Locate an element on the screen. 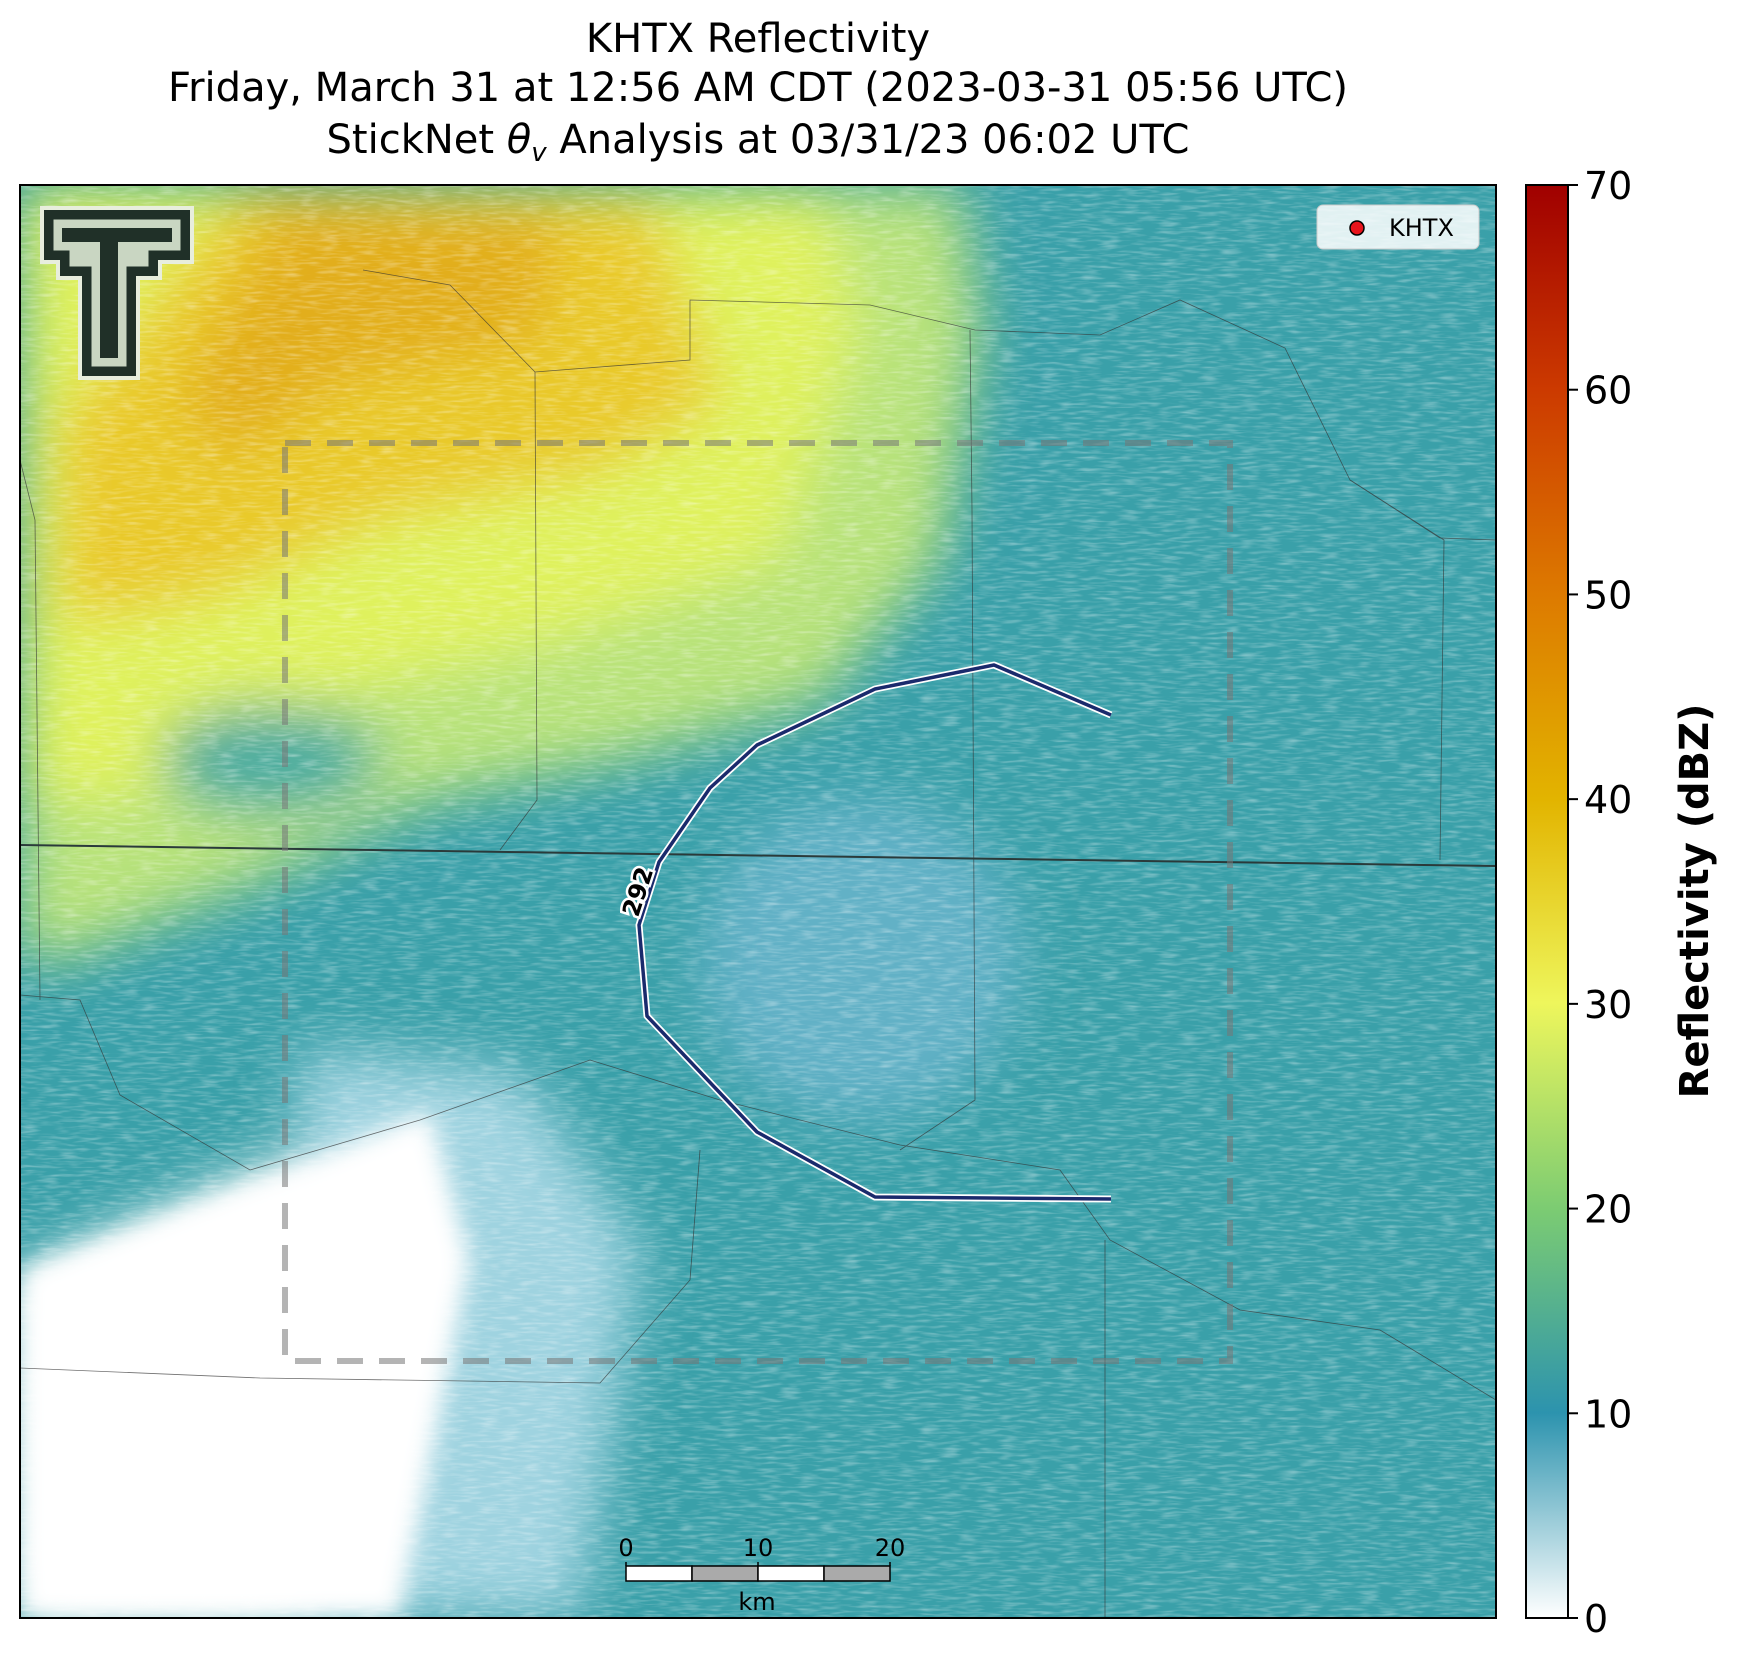 The height and width of the screenshot is (1664, 1738). title-text: Analysis at 03/31/23 06:02 UTC is located at coordinates (874, 140).